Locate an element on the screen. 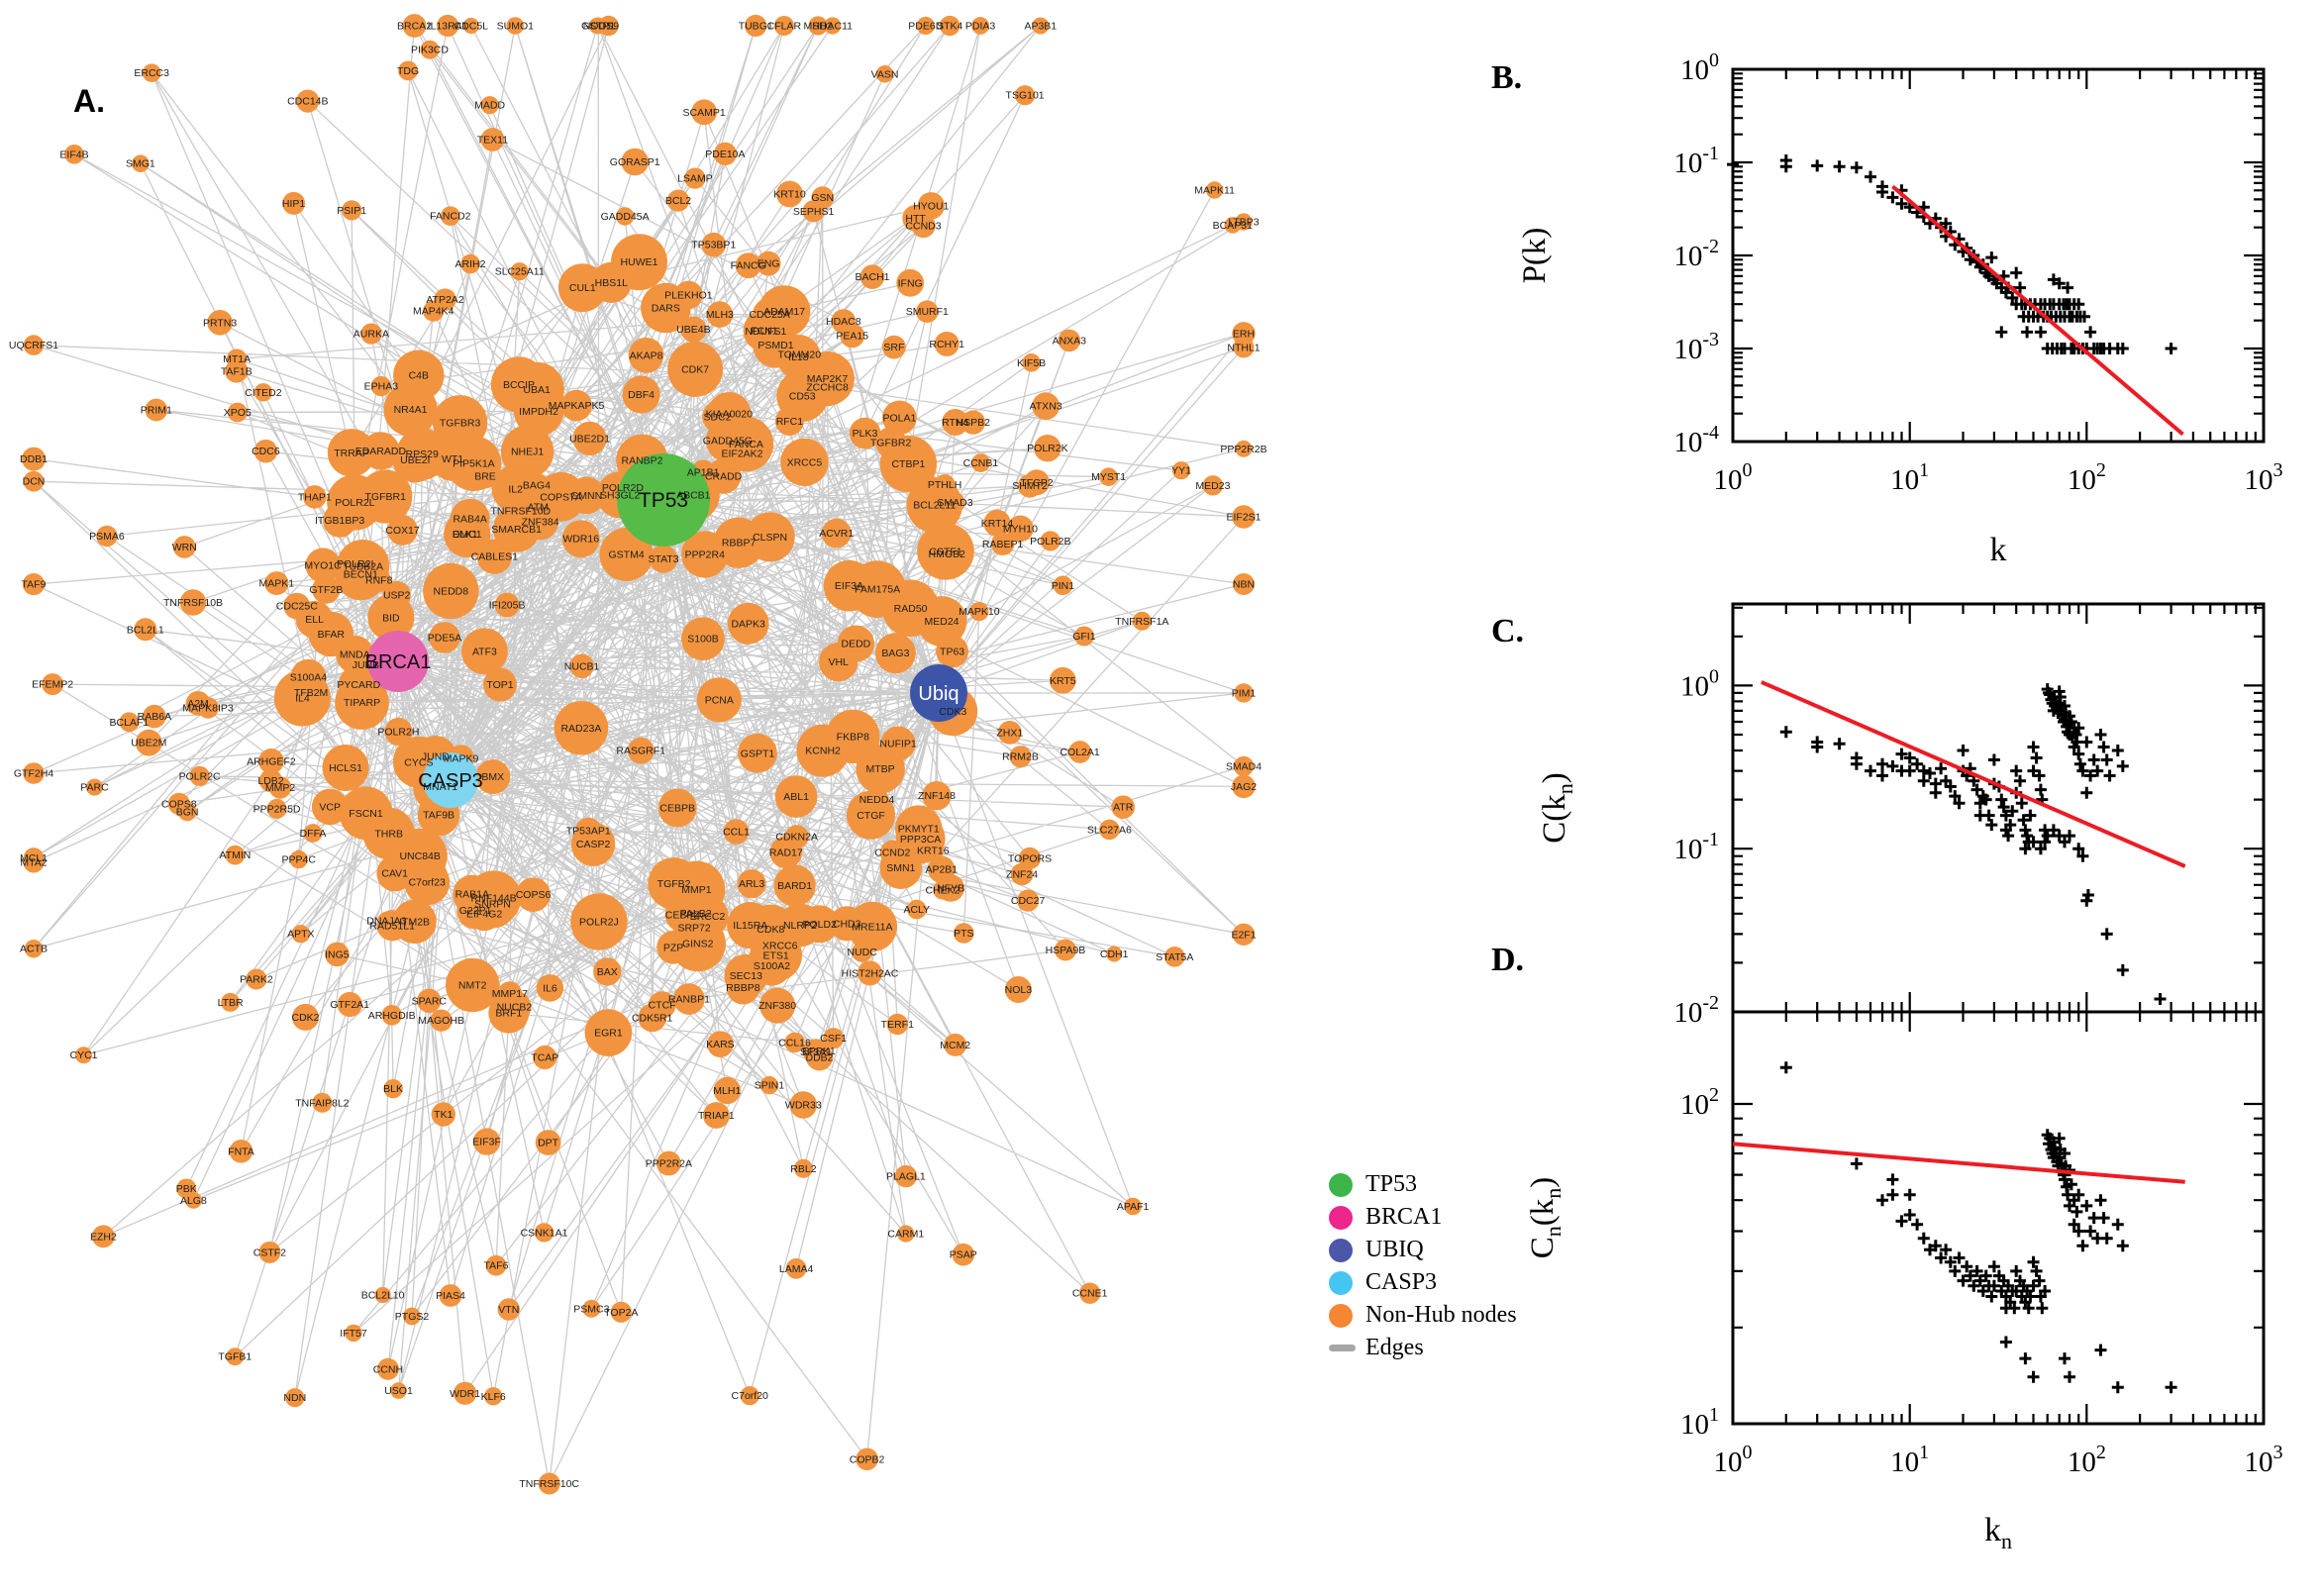  hub-node-brca1 is located at coordinates (398, 661).